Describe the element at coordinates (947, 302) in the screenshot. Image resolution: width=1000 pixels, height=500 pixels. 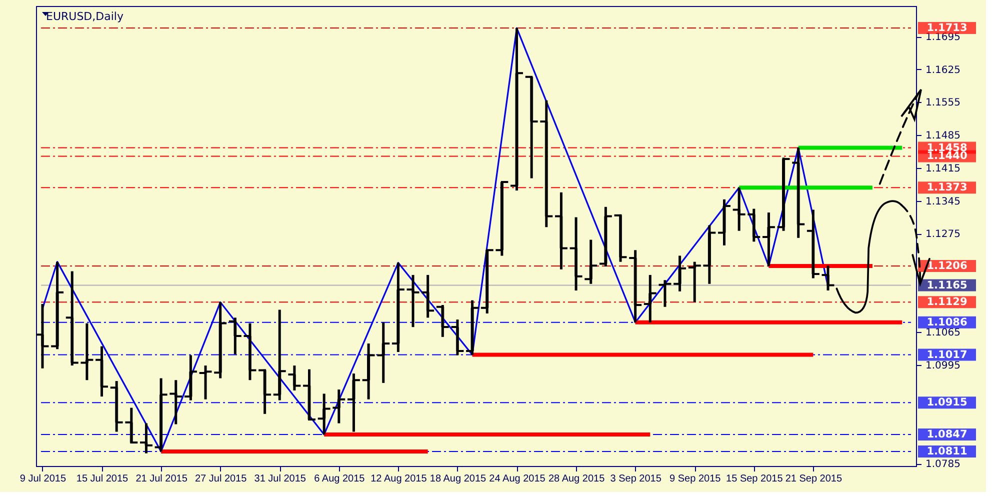
I see `ref-line-label: 1.1129` at that location.